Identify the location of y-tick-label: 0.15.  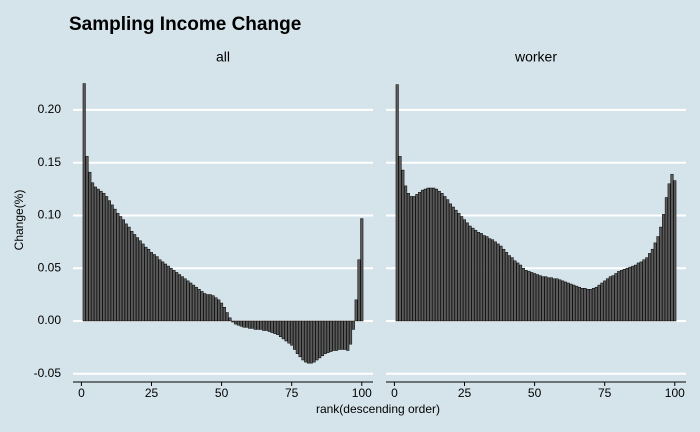
(50, 162).